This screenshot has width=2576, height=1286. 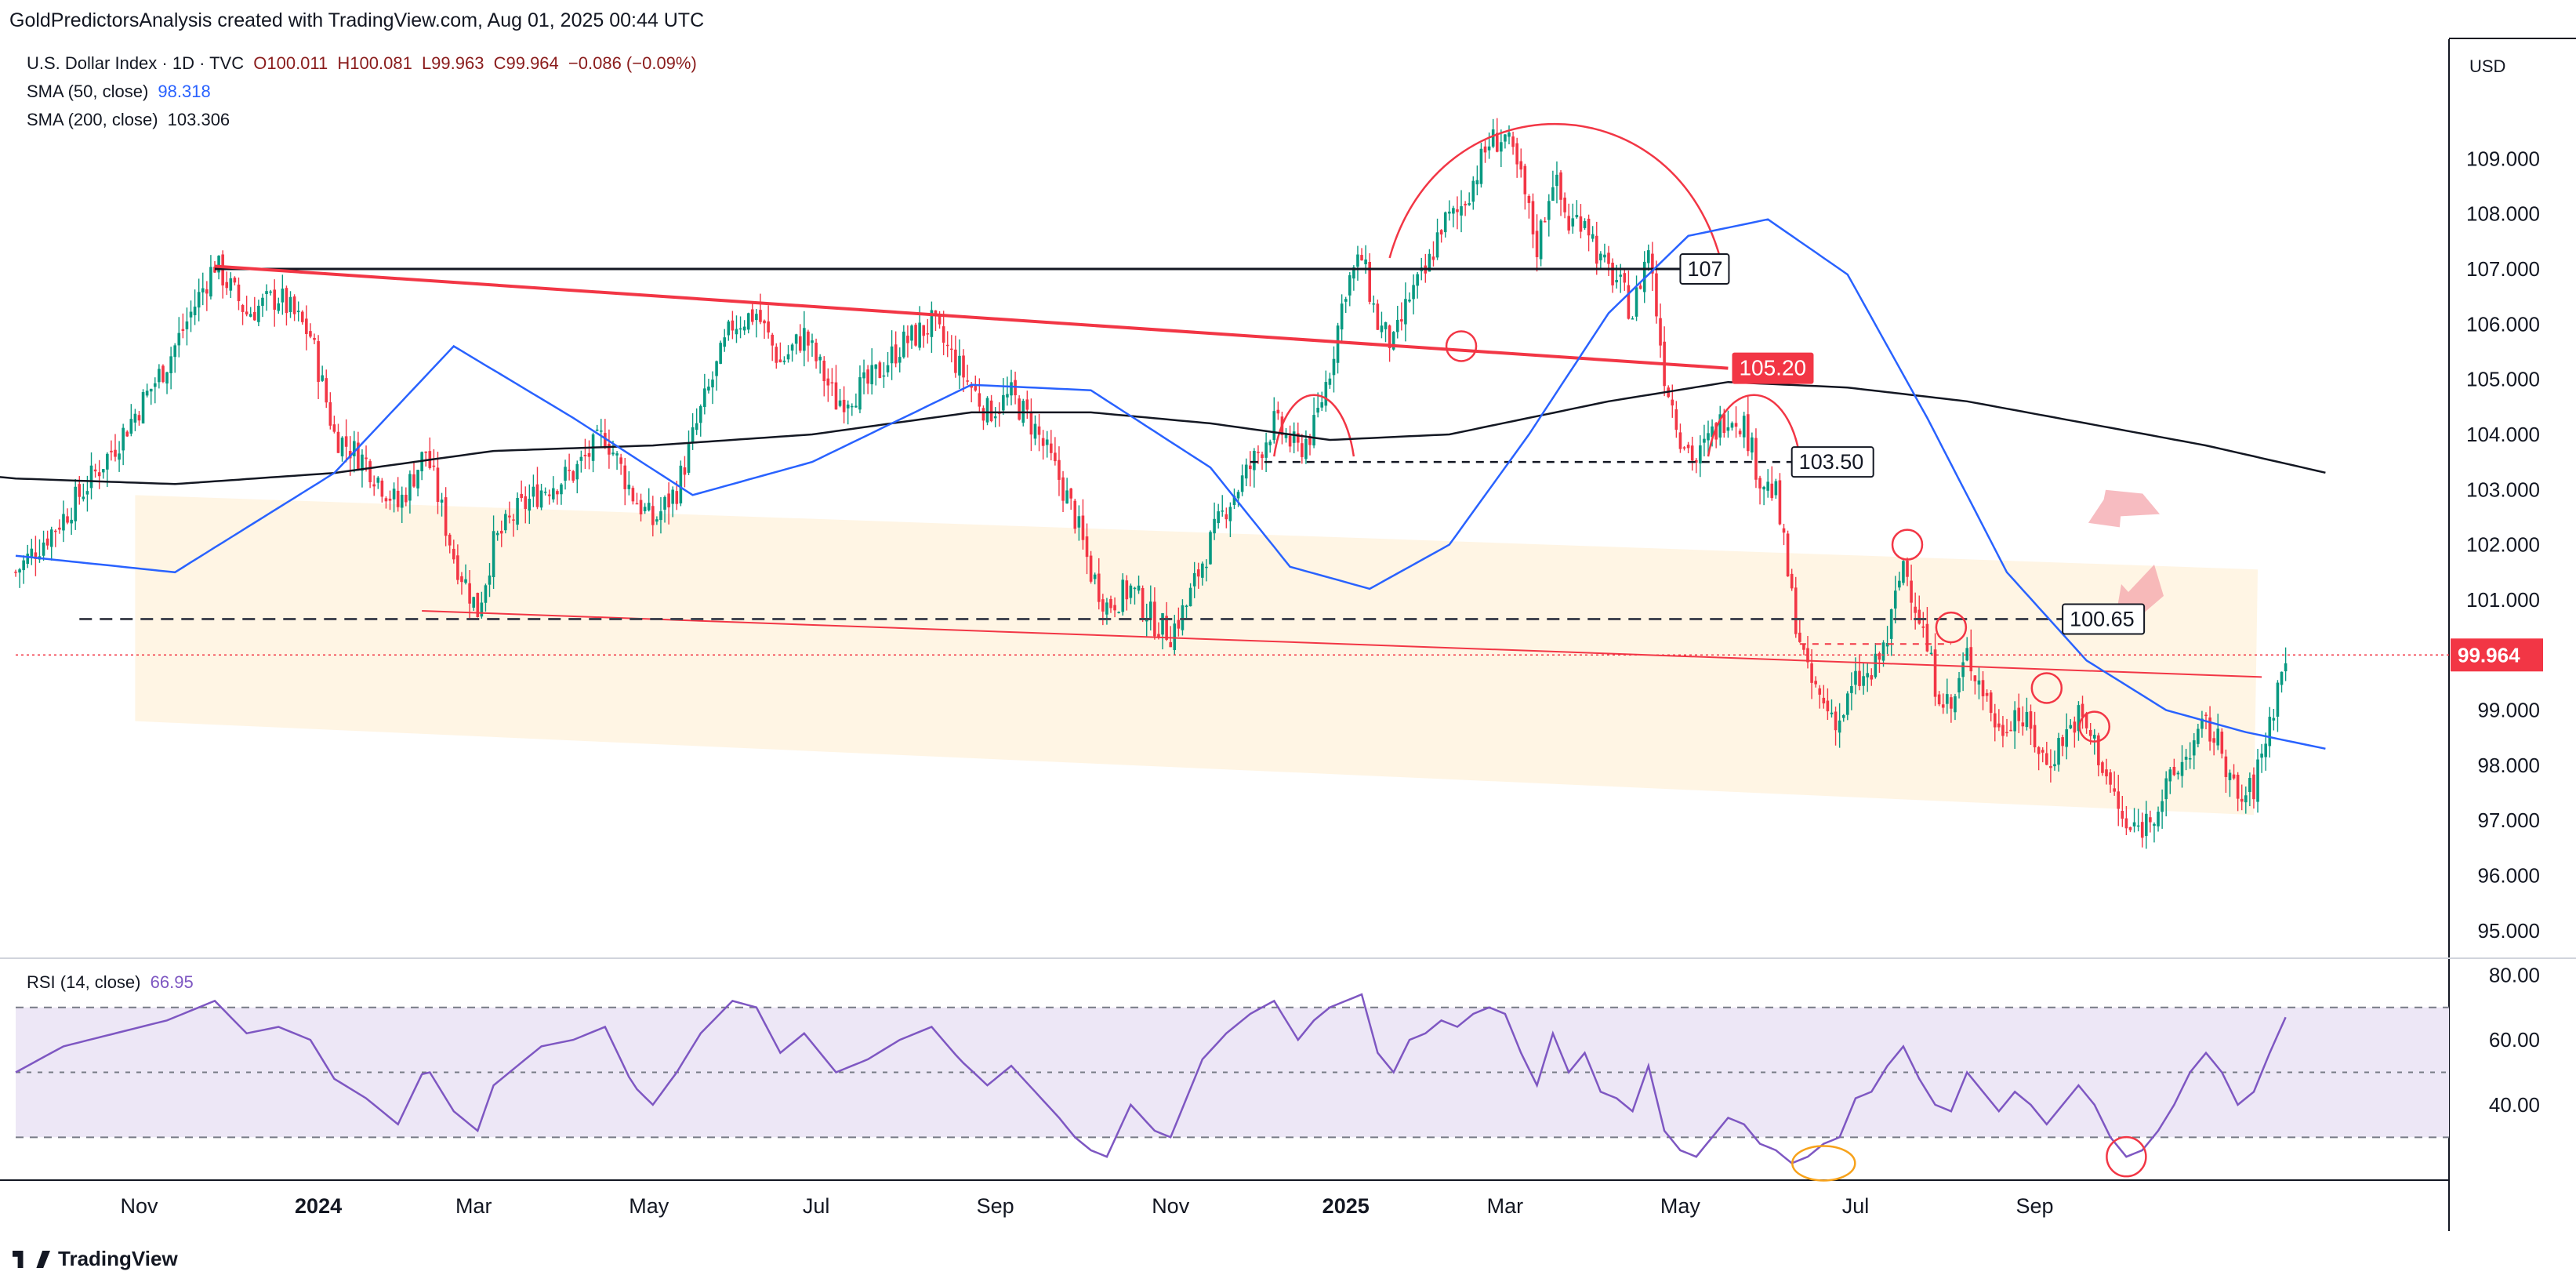 What do you see at coordinates (128, 120) in the screenshot?
I see `sma200-legend: SMA (200, close) 103.306` at bounding box center [128, 120].